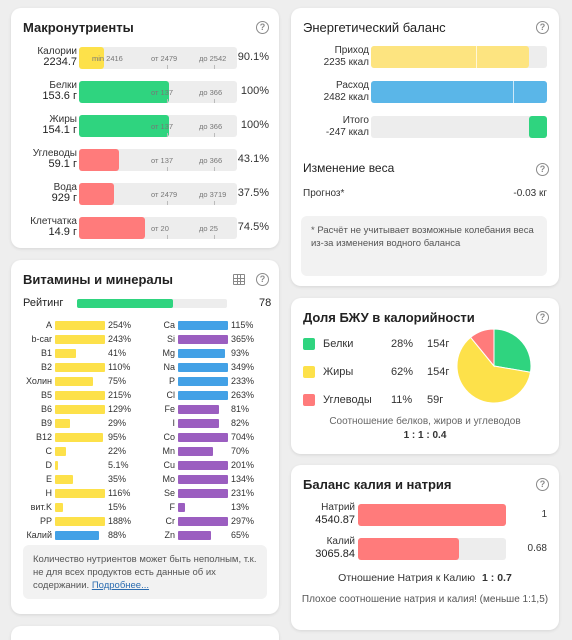  I want to click on vitamin-name: Mo, so click(168, 479).